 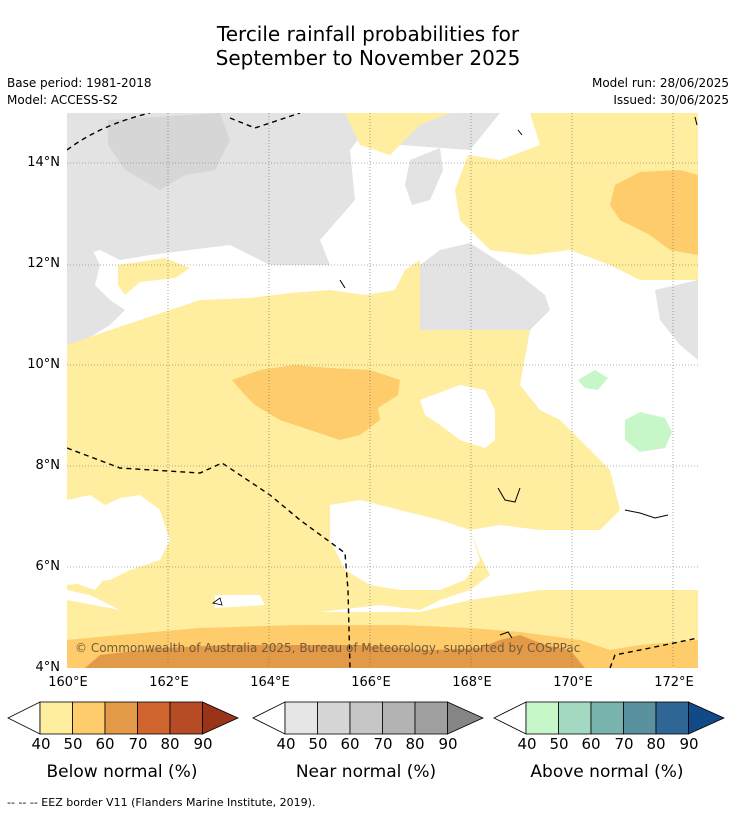 I want to click on below-normal-50-60-center, so click(x=316, y=402).